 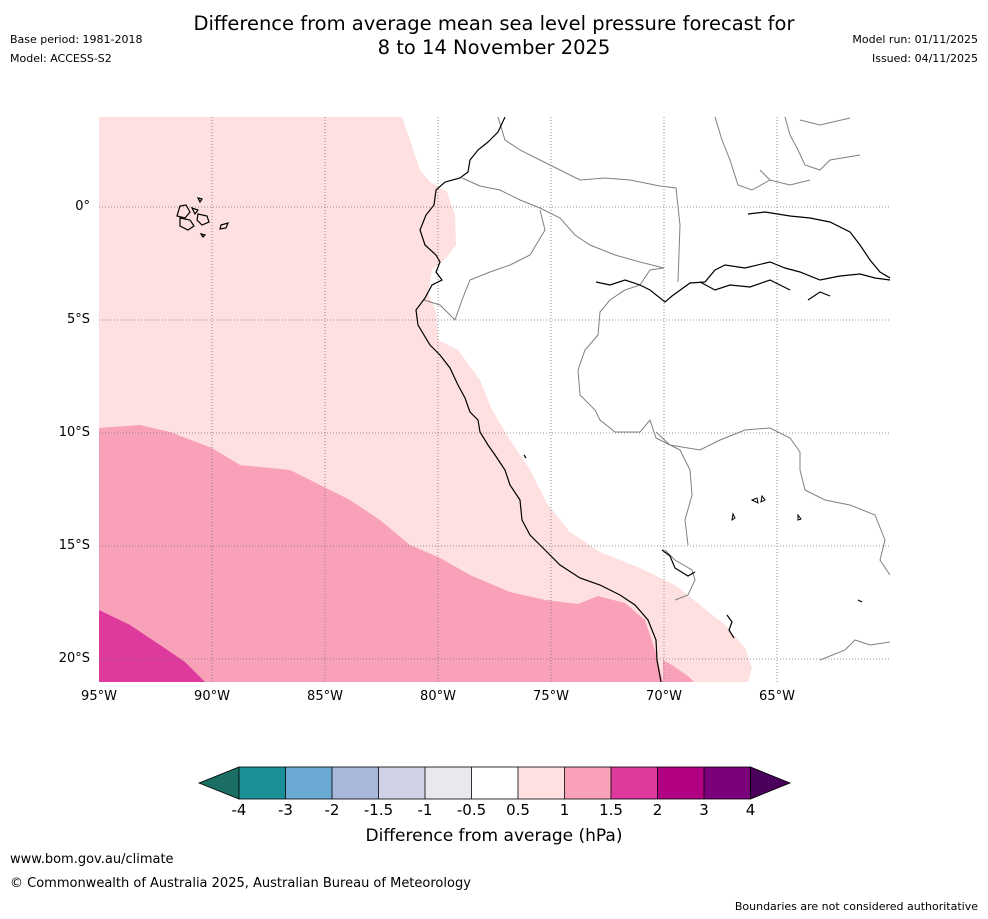 I want to click on base-period: Base period: 1981-2018, so click(x=76, y=39).